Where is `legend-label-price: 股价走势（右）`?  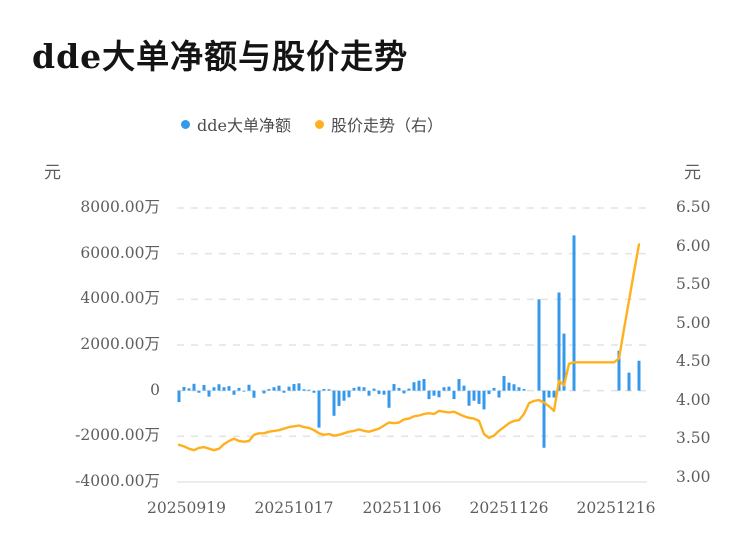
legend-label-price: 股价走势（右） is located at coordinates (386, 125).